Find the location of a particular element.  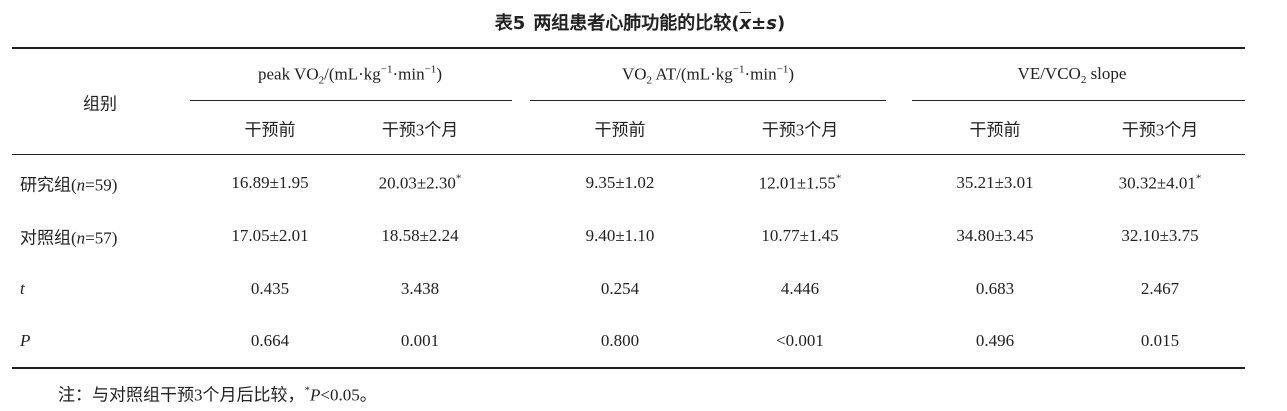

text-segment: 注：与对照组干预3个月后比较， is located at coordinates (181, 395).